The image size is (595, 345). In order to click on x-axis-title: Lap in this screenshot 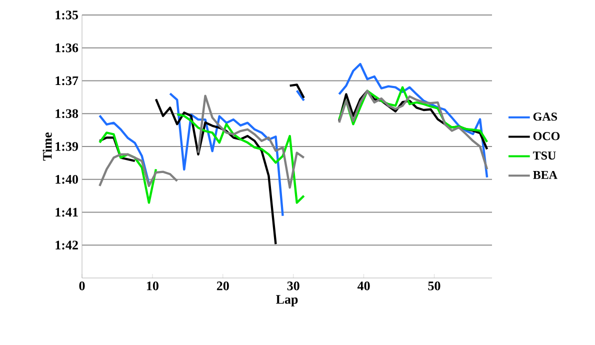, I will do `click(287, 300)`.